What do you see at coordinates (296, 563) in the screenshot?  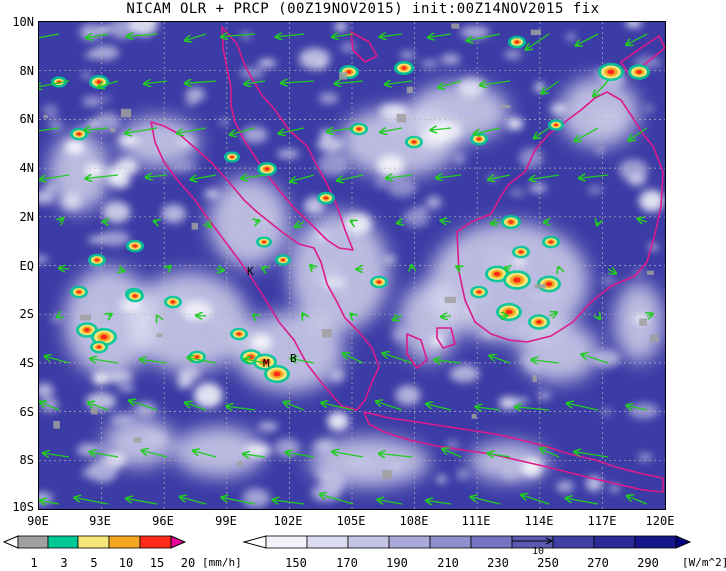 I see `olr-colorbar-label: 150` at bounding box center [296, 563].